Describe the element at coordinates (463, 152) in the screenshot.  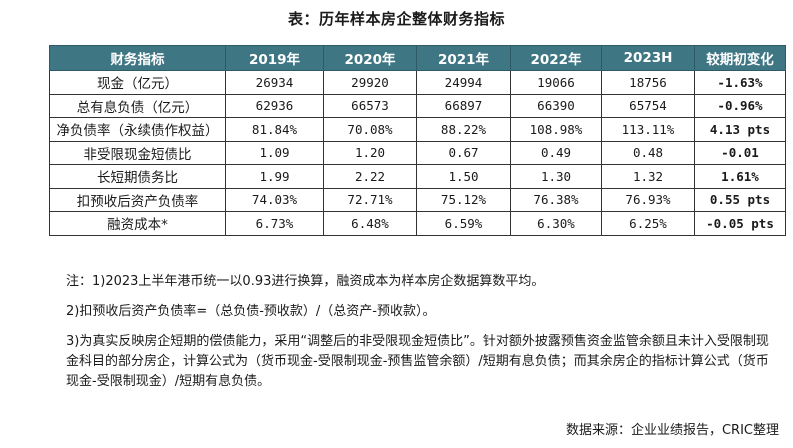
I see `table-cell: 0.67` at that location.